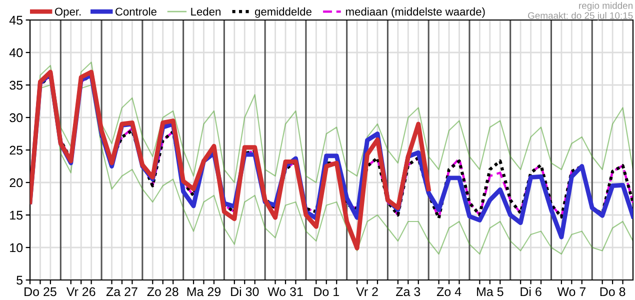  Describe the element at coordinates (415, 12) in the screenshot. I see `legend-label: mediaan (middelste waarde)` at that location.